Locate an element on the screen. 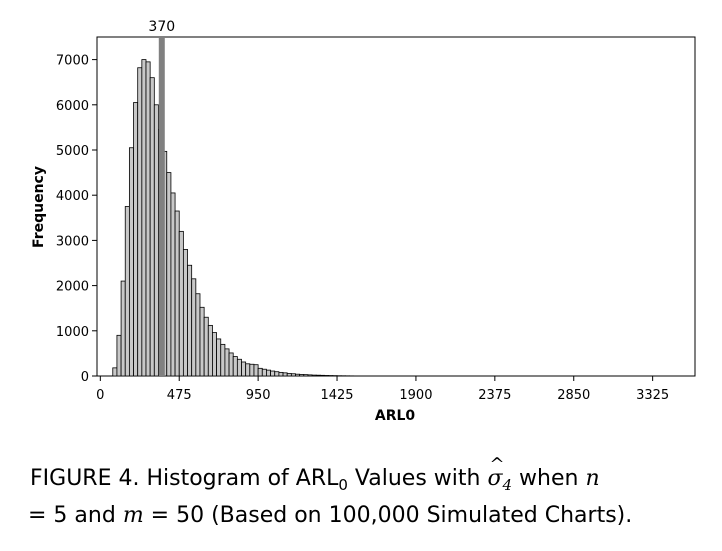 The image size is (722, 551). caption-when: when is located at coordinates (549, 478).